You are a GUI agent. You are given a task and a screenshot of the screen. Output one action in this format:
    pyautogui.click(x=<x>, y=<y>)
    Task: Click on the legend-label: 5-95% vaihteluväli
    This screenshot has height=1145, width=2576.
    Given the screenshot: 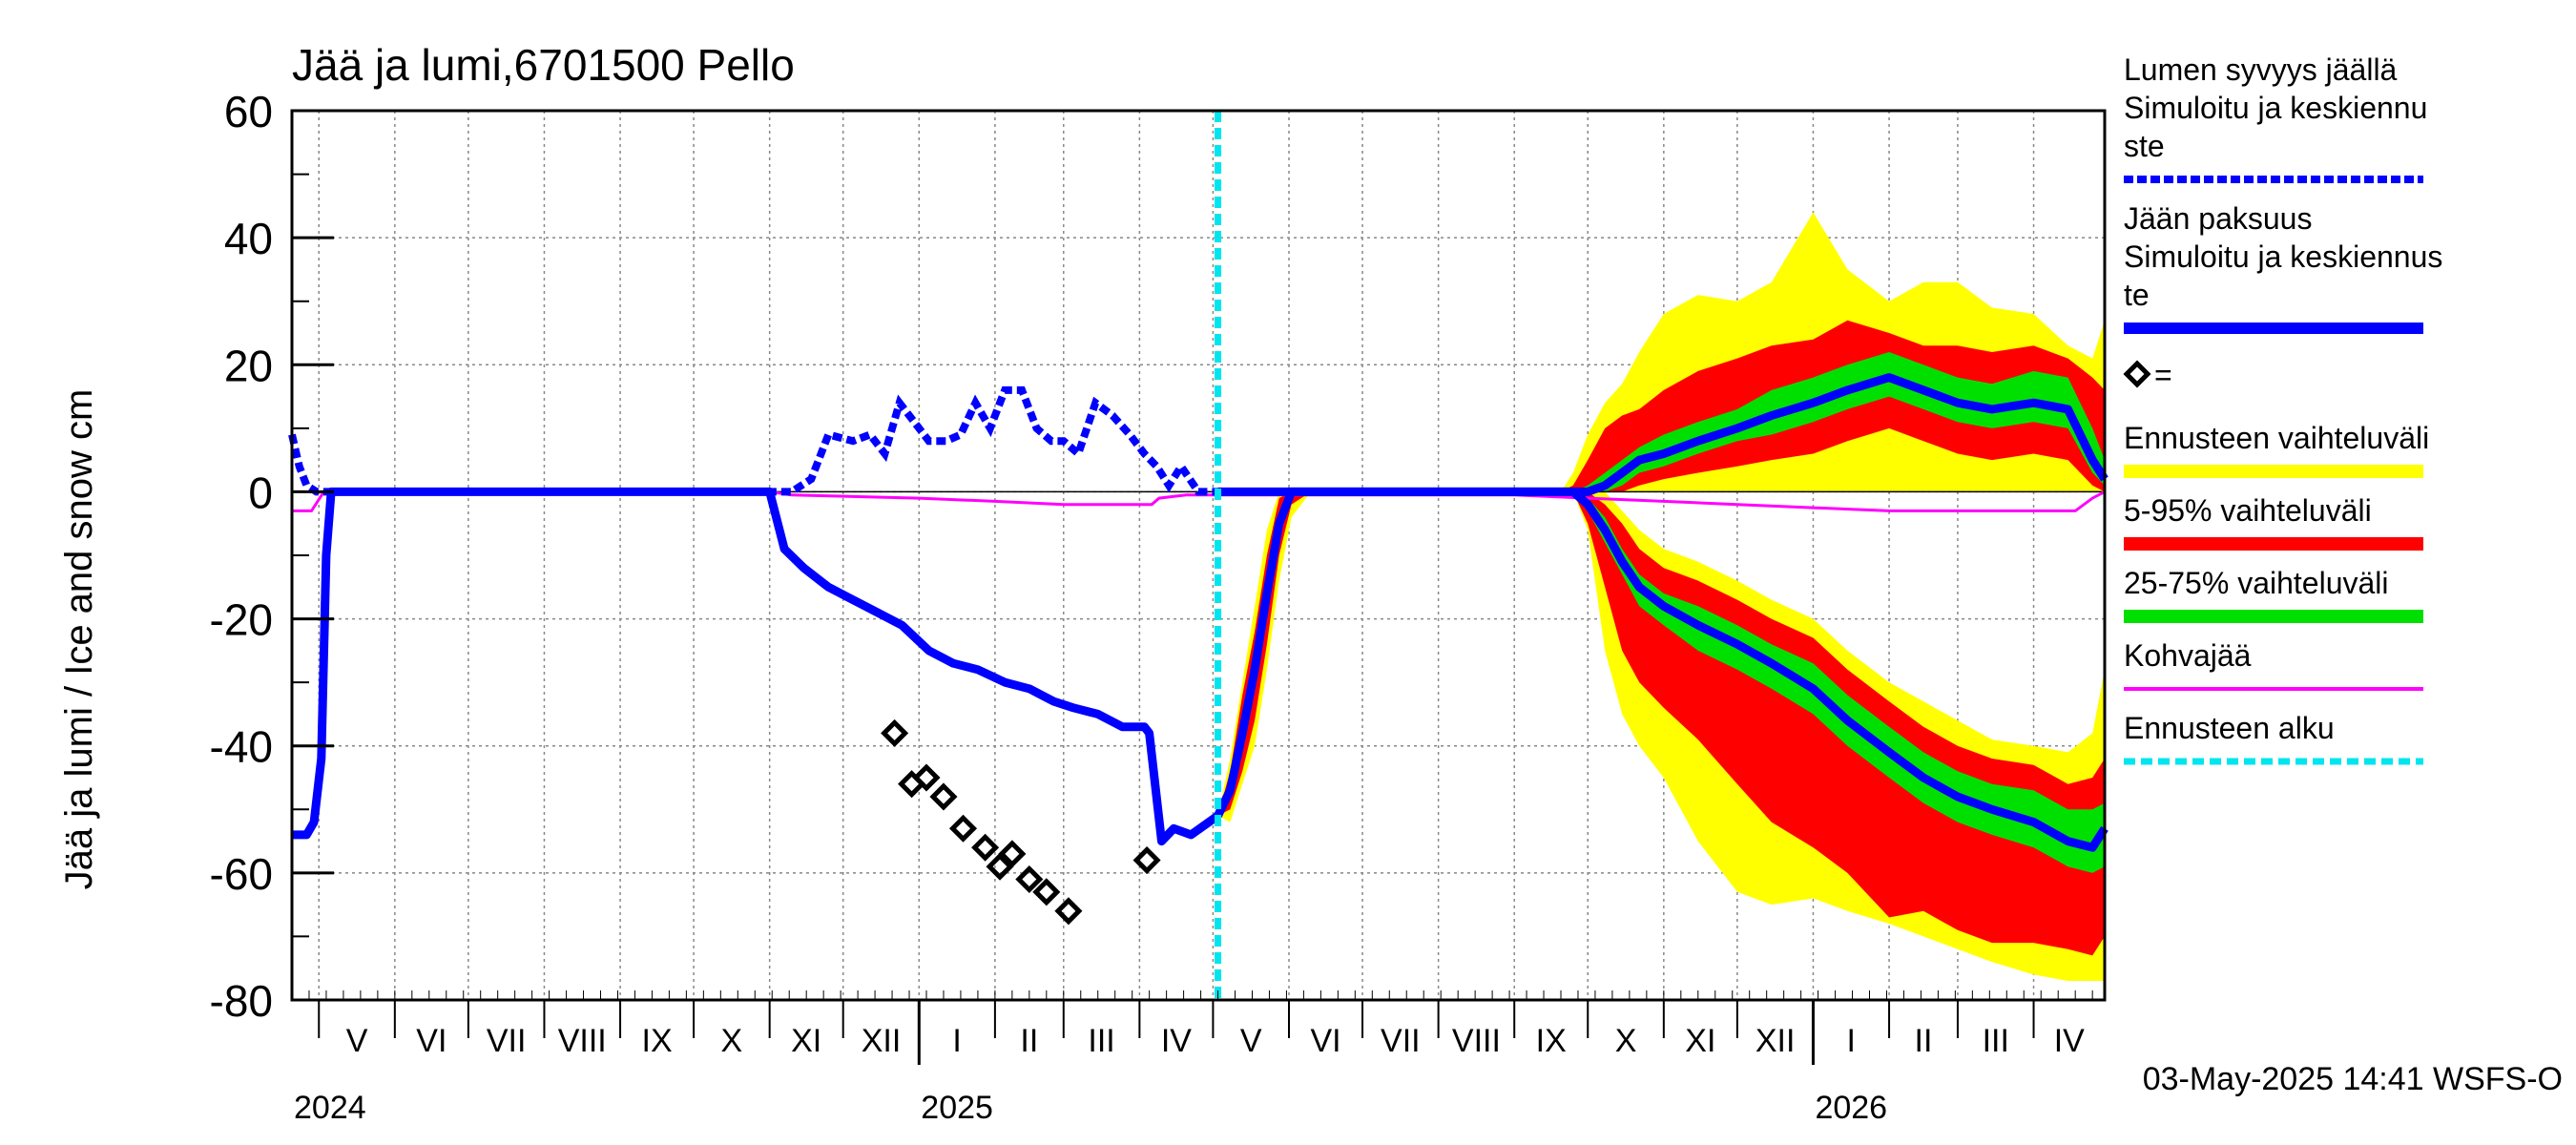 What is the action you would take?
    pyautogui.click(x=2248, y=510)
    